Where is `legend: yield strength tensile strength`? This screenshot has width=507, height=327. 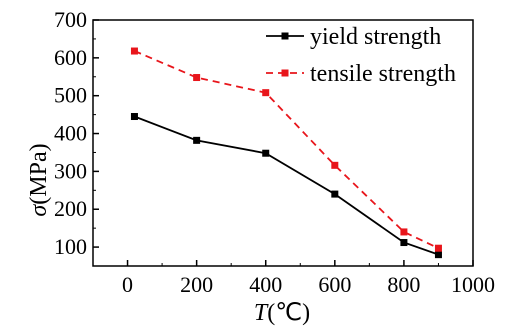 legend: yield strength tensile strength is located at coordinates (361, 55).